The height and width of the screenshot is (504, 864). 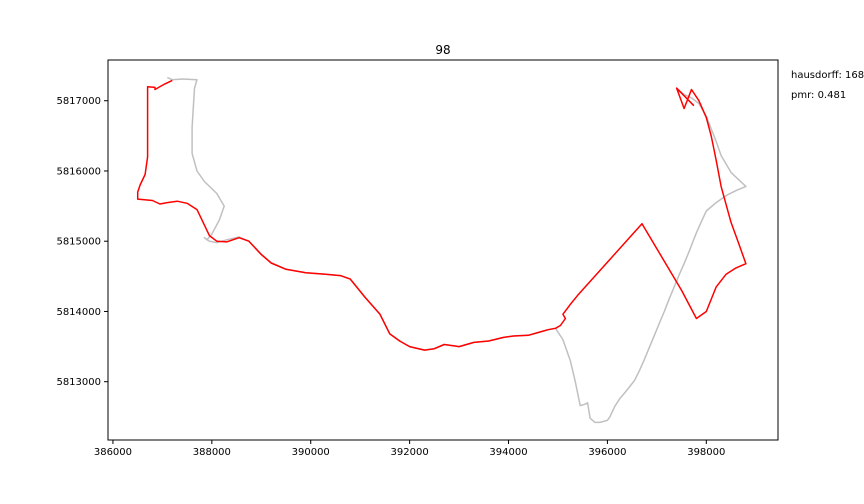 What do you see at coordinates (78, 242) in the screenshot?
I see `y-tick-label: 5815000` at bounding box center [78, 242].